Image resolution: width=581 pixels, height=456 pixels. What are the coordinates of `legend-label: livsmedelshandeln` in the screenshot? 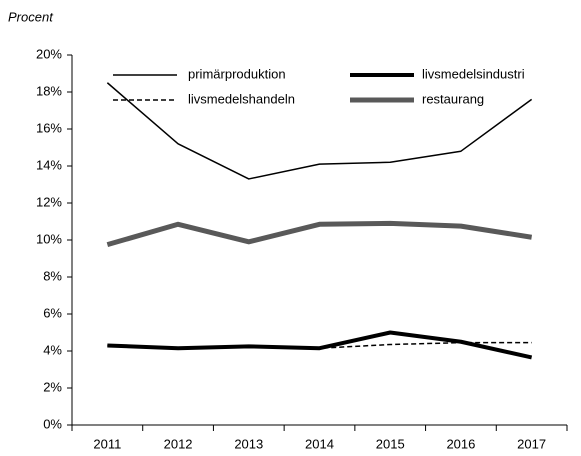 It's located at (241, 98).